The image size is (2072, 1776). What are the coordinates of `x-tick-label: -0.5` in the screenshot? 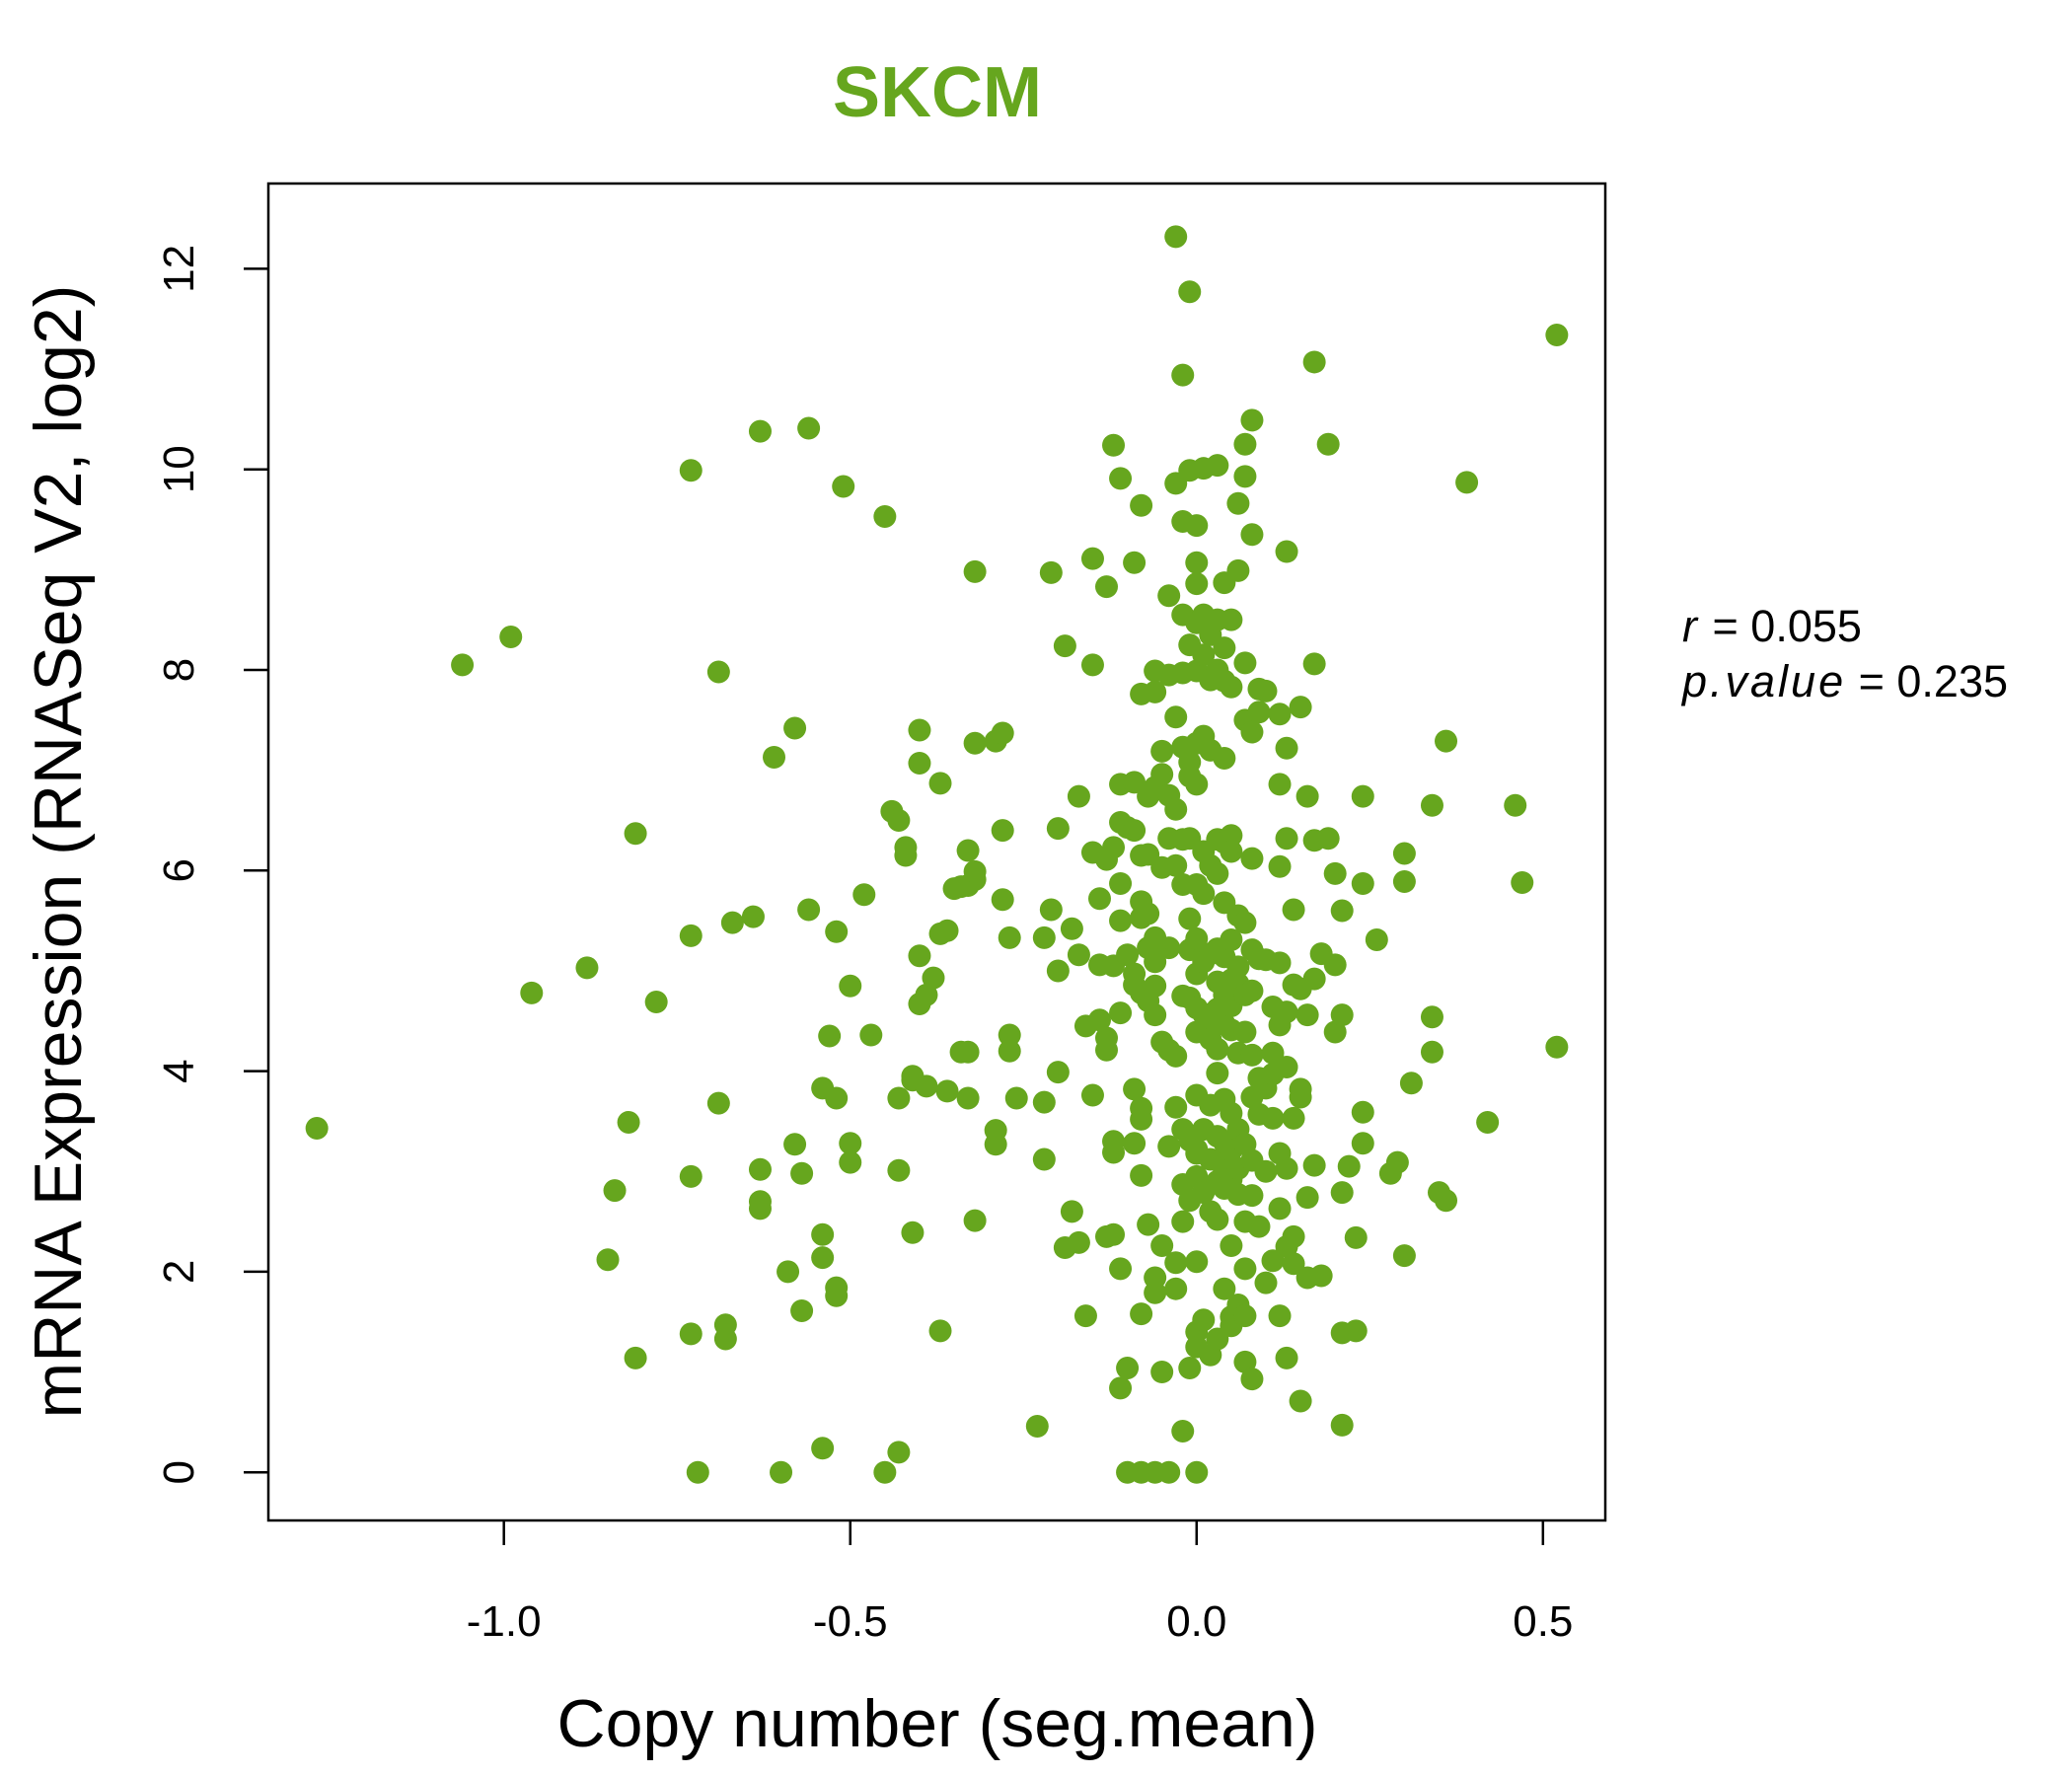 It's located at (851, 1622).